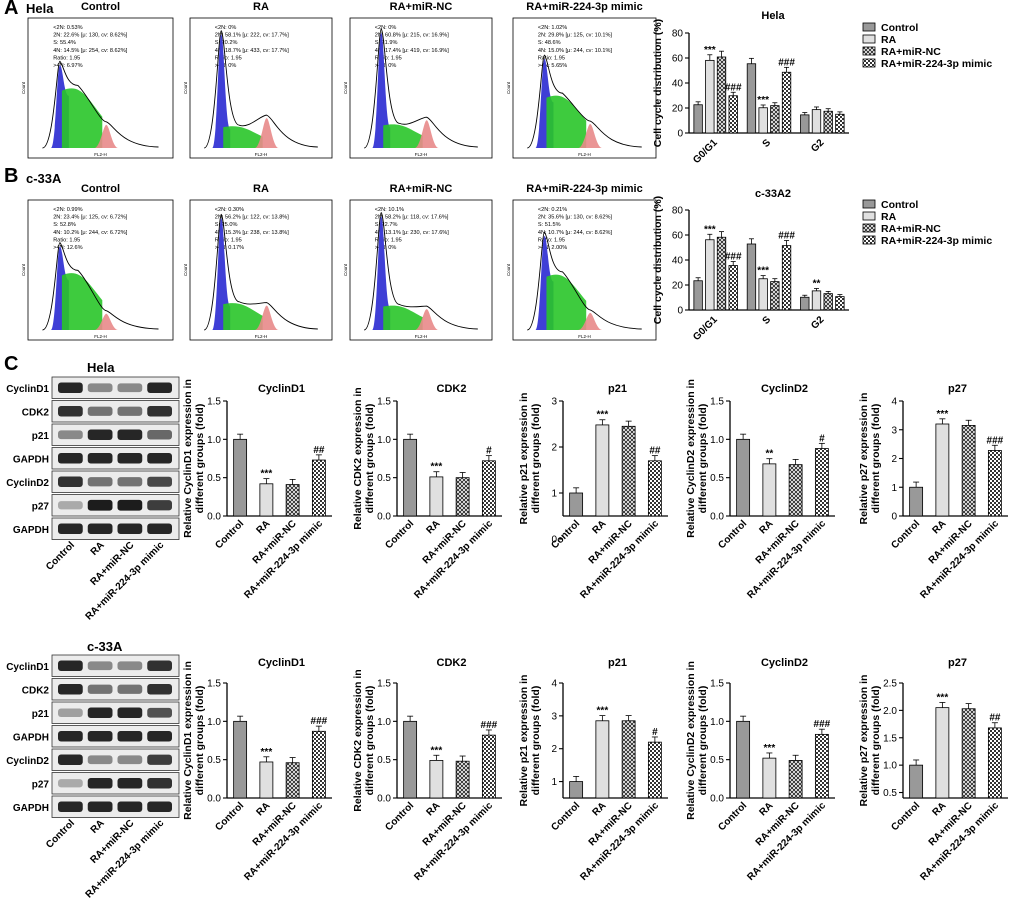 The height and width of the screenshot is (911, 1020). I want to click on flow-stat-line: 4N: 13.1% [μ: 230, cv: 17.6%], so click(412, 233).